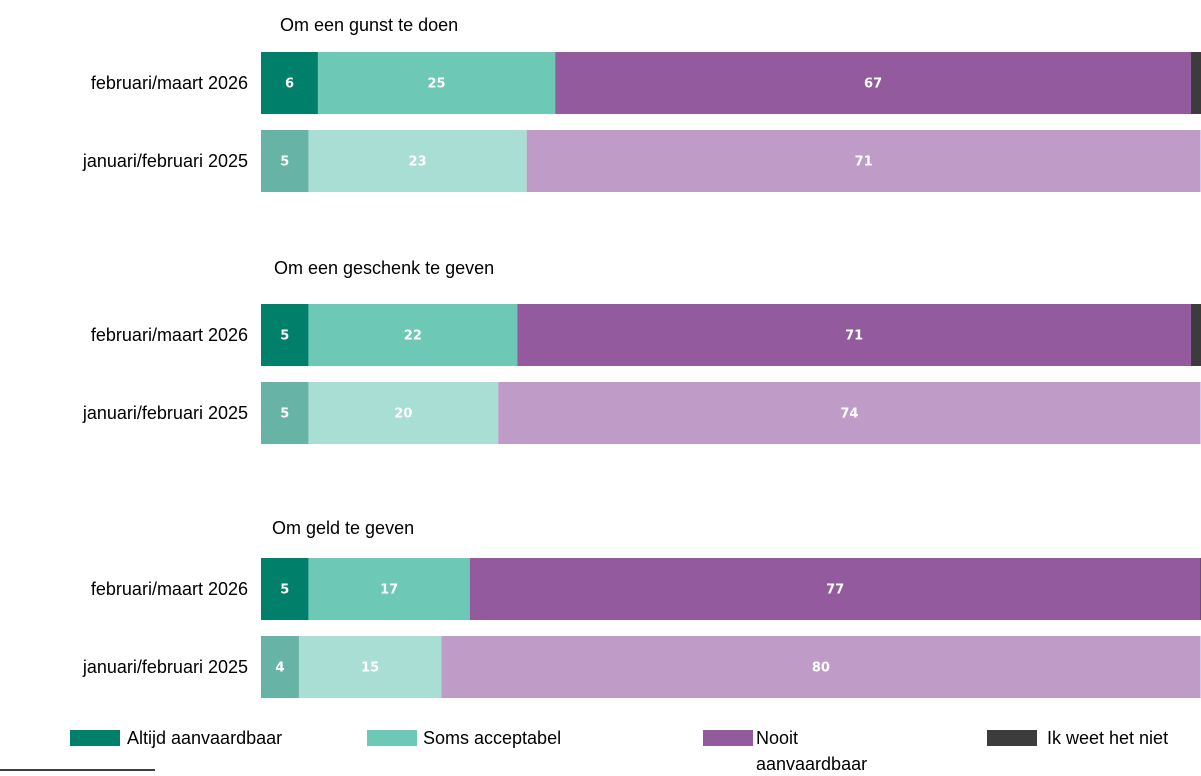 Image resolution: width=1201 pixels, height=776 pixels. I want to click on panel-title: Om een gunst te doen, so click(369, 25).